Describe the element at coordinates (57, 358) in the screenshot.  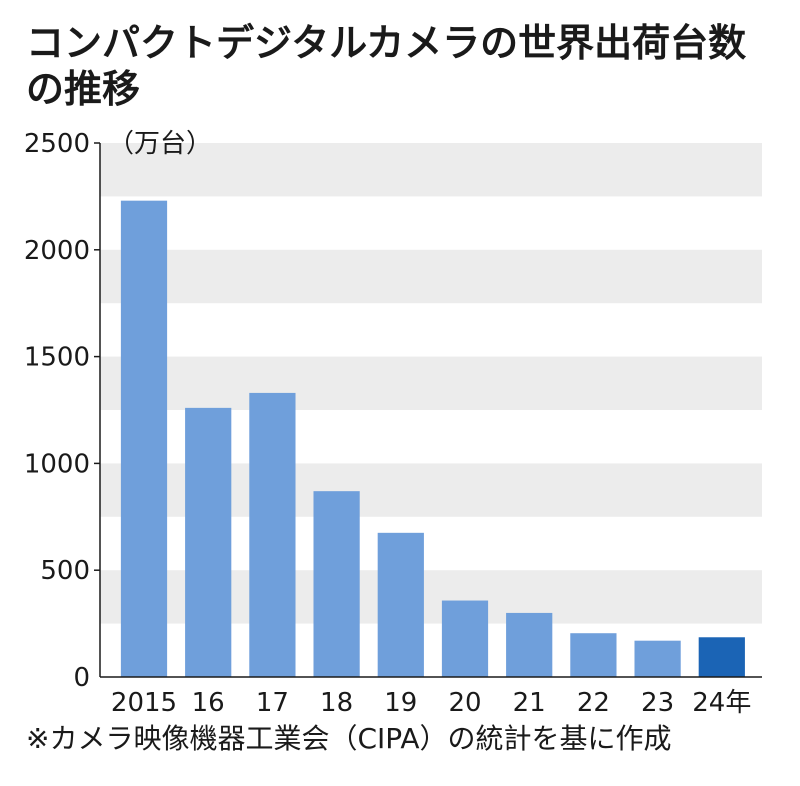
I see `y-tick-label: 1500` at that location.